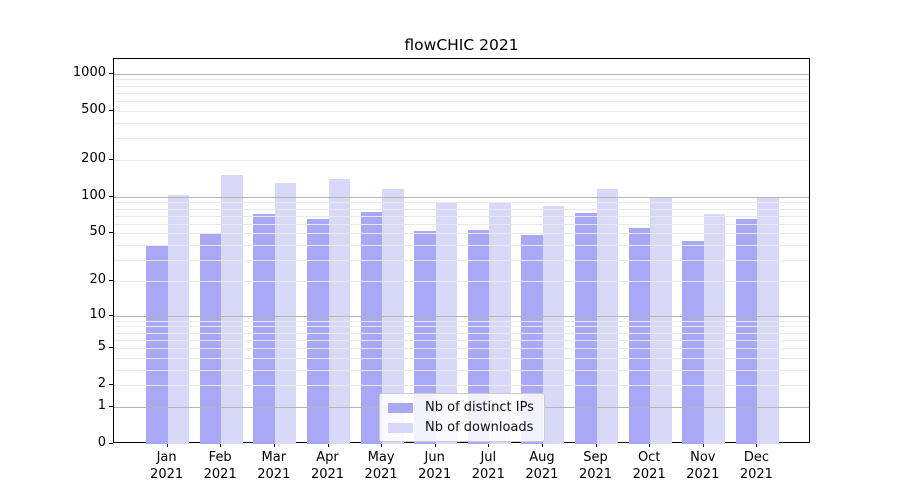 This screenshot has width=900, height=500. I want to click on xtick-year-dec: 2021, so click(756, 474).